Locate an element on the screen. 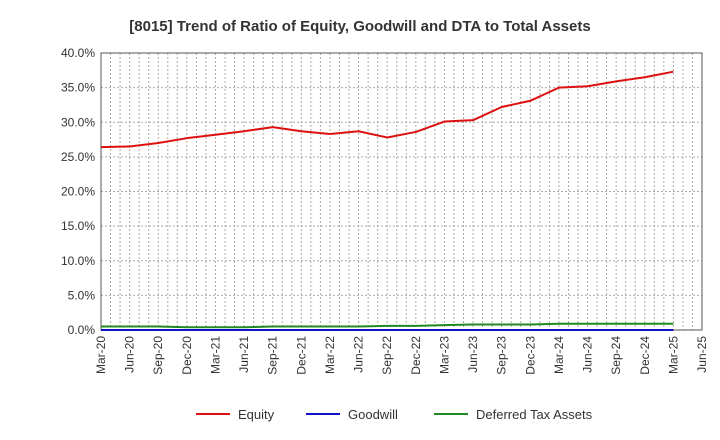 The width and height of the screenshot is (720, 440). y-tick-label: 25.0% is located at coordinates (78, 157).